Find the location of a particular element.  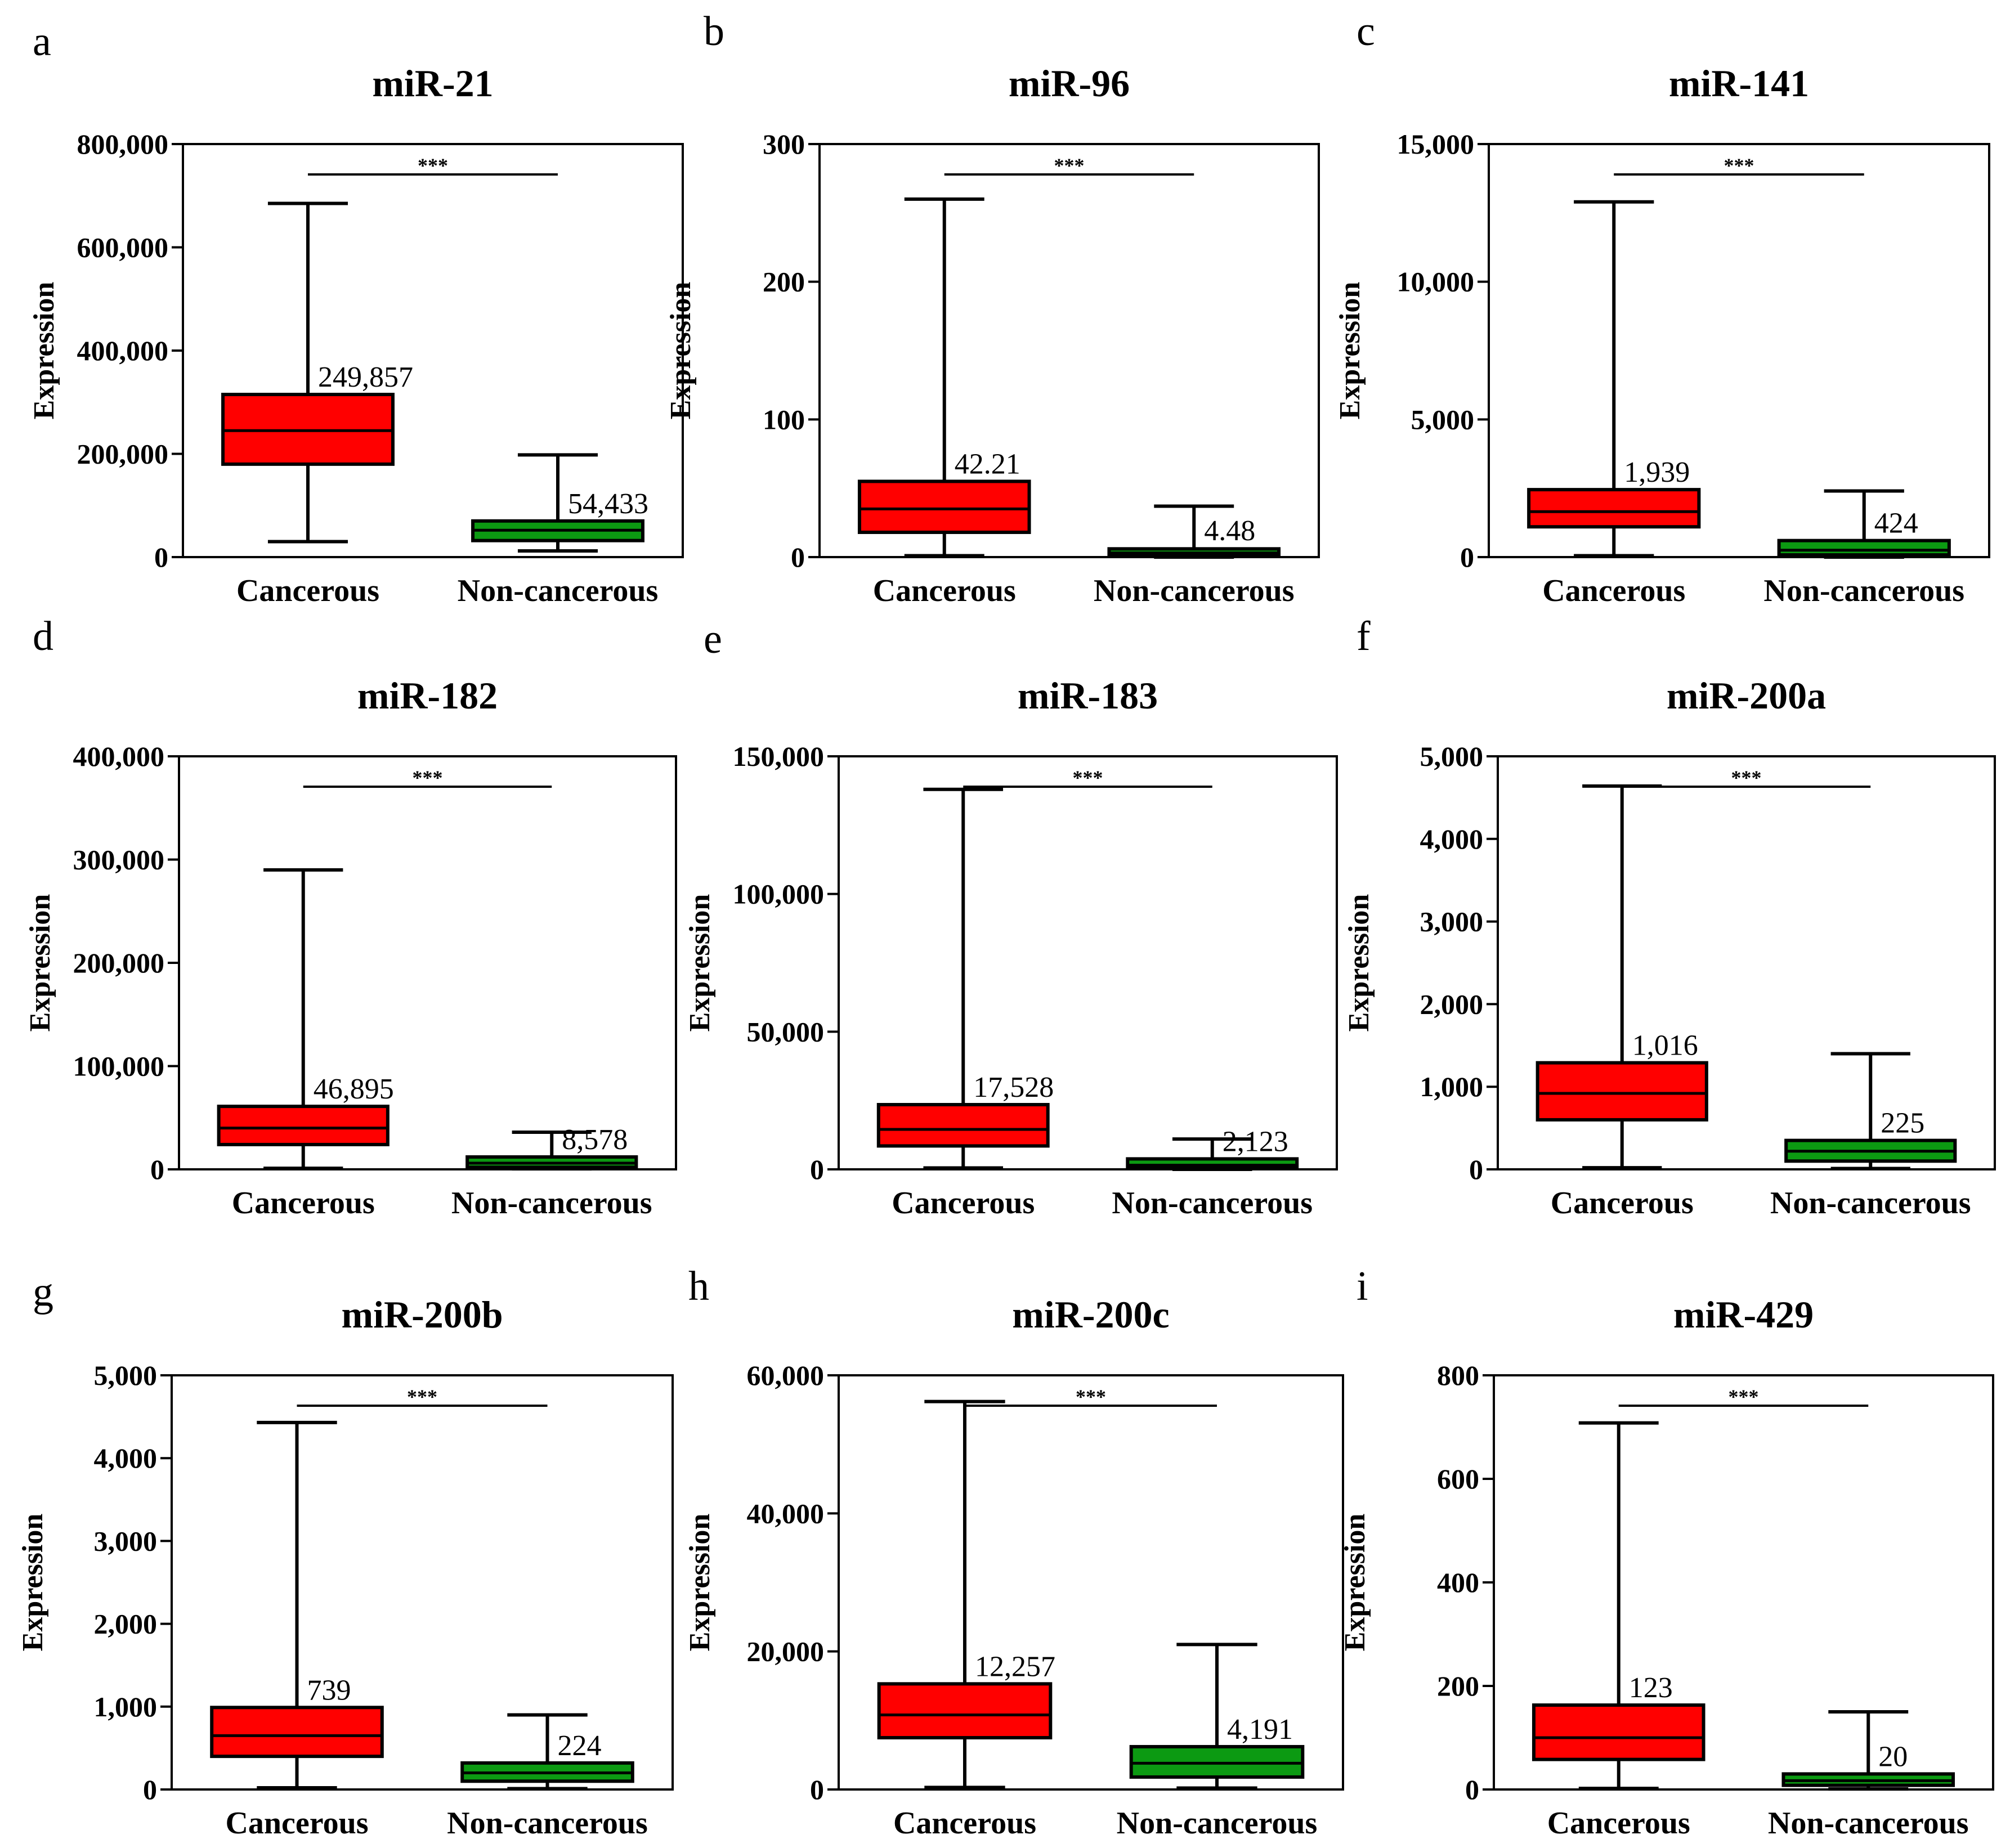

box-cancerous: 17,528 is located at coordinates (965, 978).